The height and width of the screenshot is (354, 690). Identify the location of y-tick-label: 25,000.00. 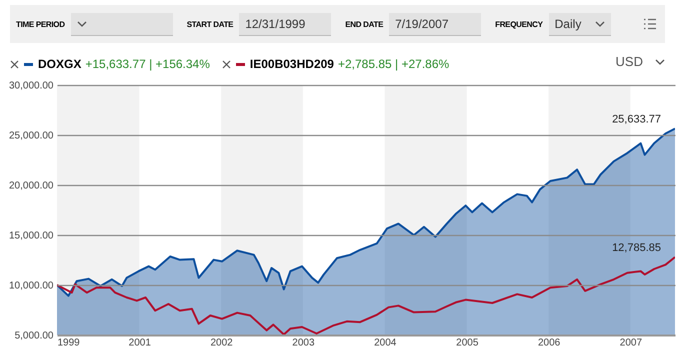
(31, 136).